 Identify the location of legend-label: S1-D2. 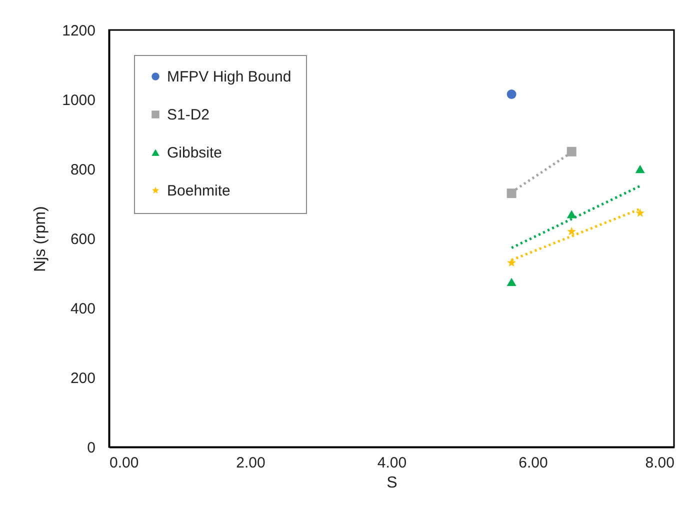
(188, 115).